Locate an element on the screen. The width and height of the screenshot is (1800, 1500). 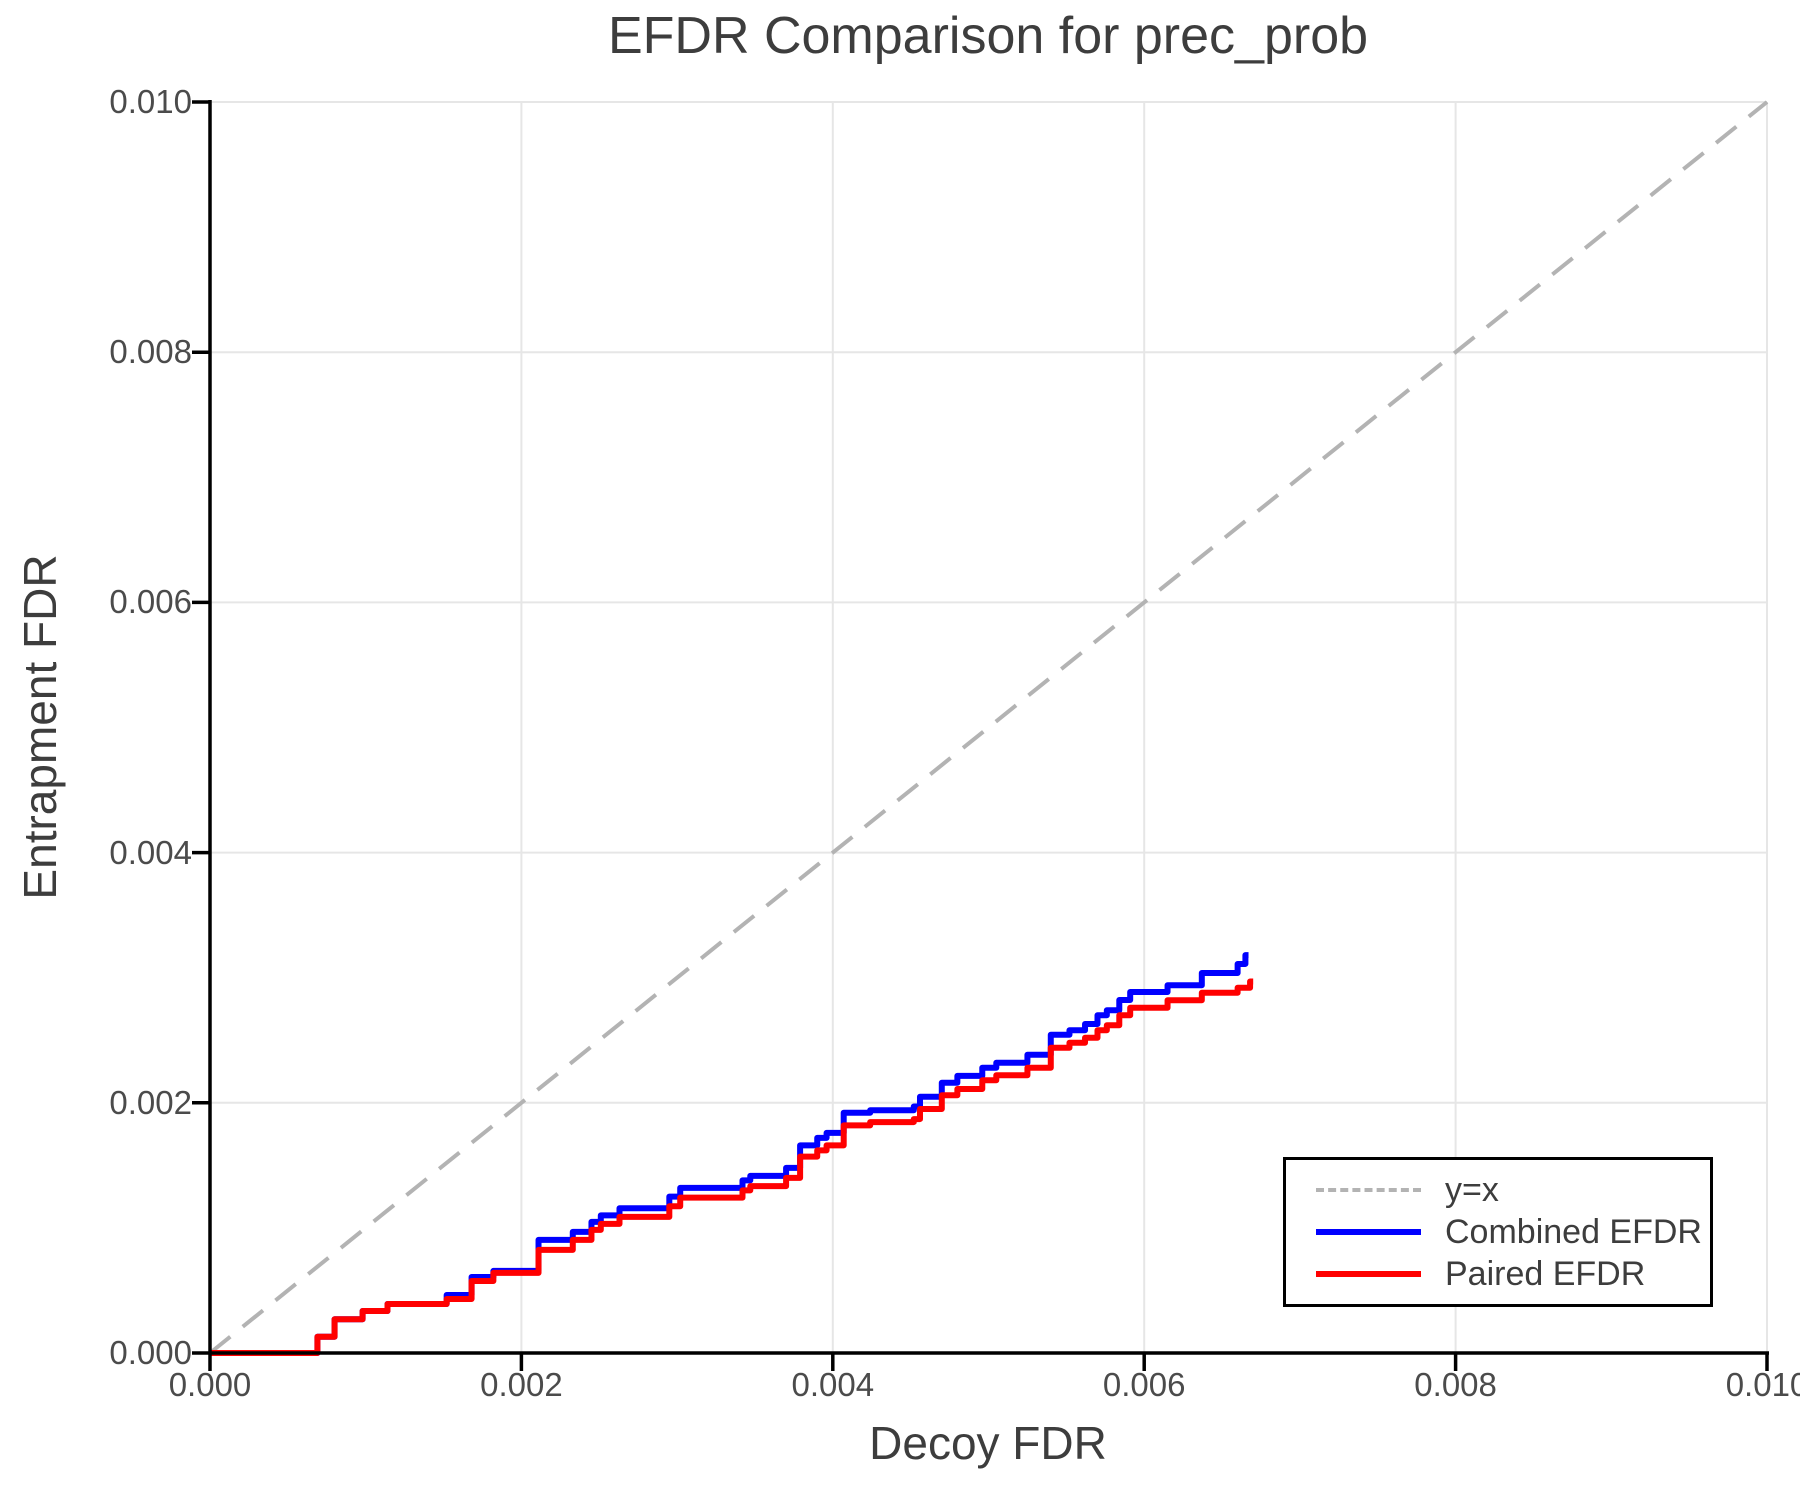
legend-entry-yx: y=x is located at coordinates (1498, 1189).